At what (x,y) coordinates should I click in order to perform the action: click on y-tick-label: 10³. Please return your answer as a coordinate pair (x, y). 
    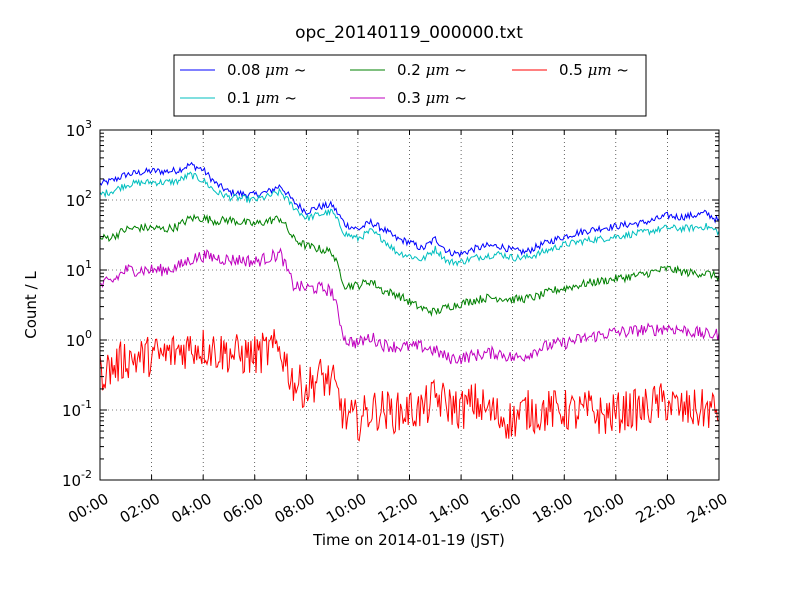
    Looking at the image, I should click on (79, 129).